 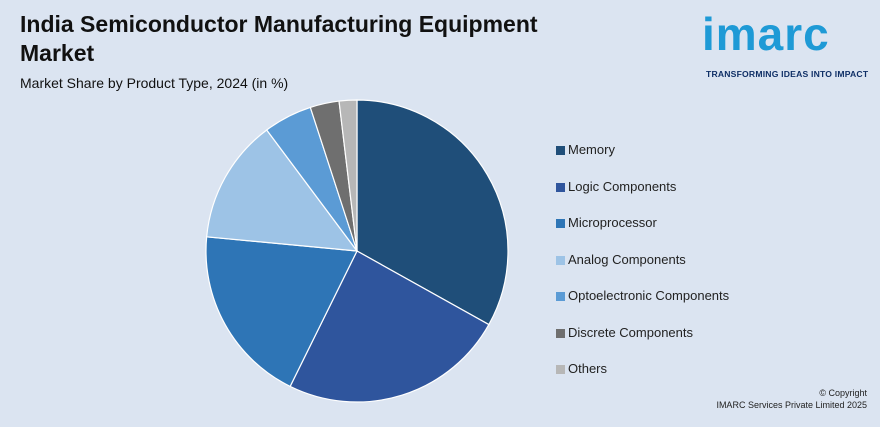 I want to click on logo-wordmark: imarc, so click(x=766, y=34).